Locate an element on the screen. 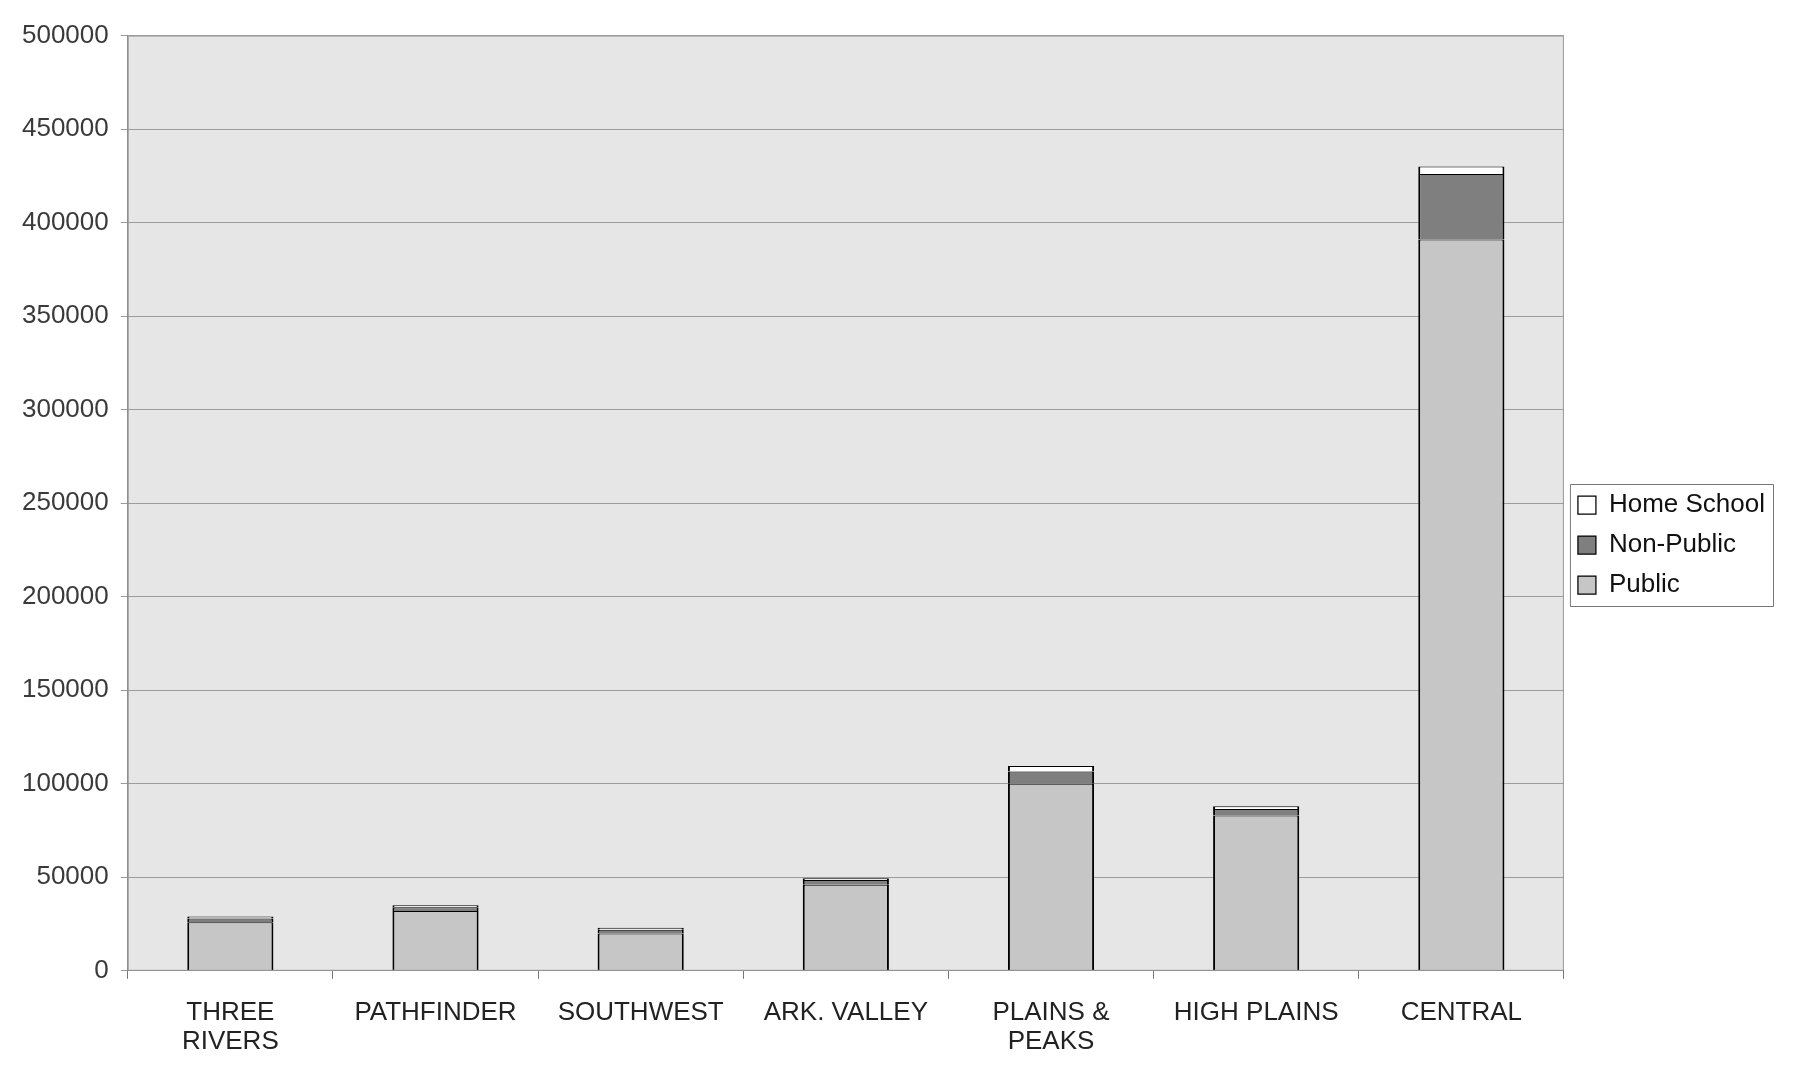 The height and width of the screenshot is (1084, 1793). y-tick-label: 450000 is located at coordinates (65, 127).